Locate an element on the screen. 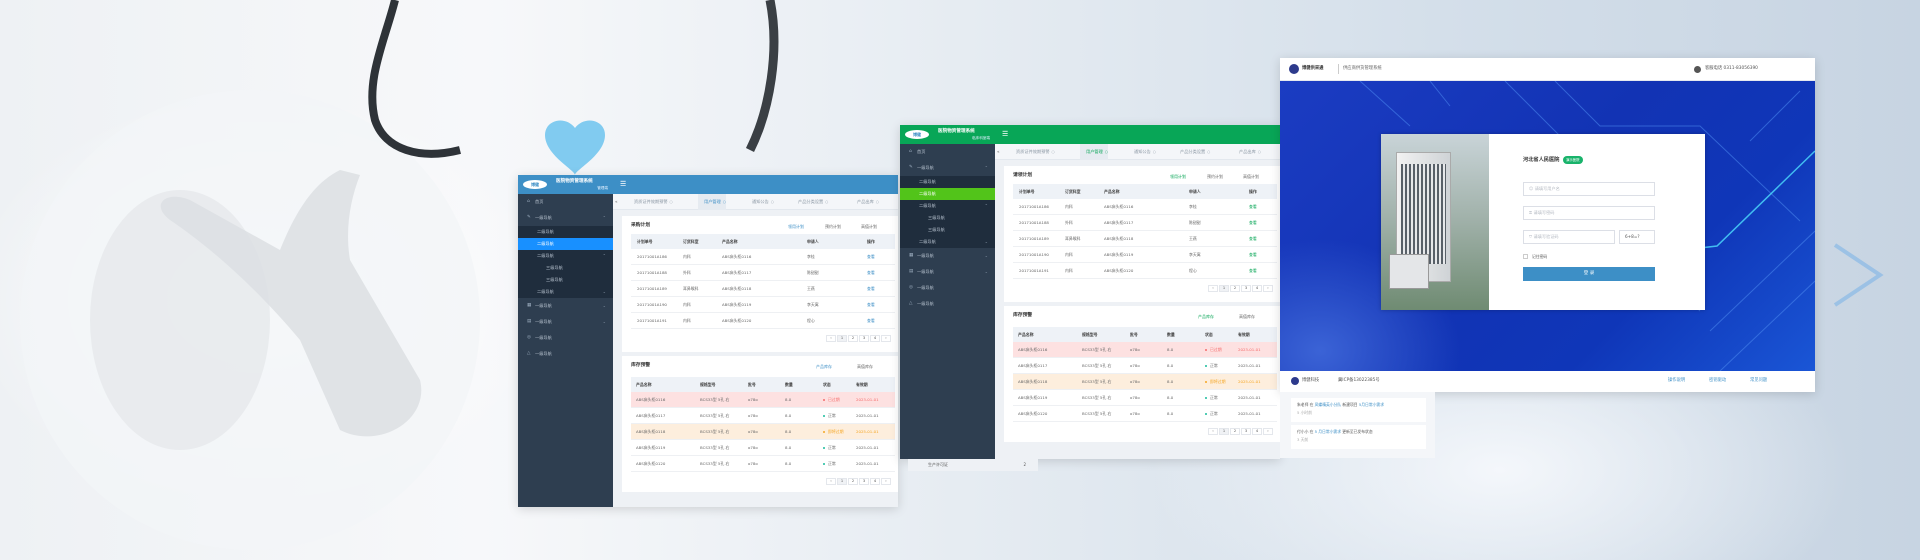 This screenshot has width=1920, height=560. sidebar-item: ▦ 一级导航 ⌄ is located at coordinates (947, 256).